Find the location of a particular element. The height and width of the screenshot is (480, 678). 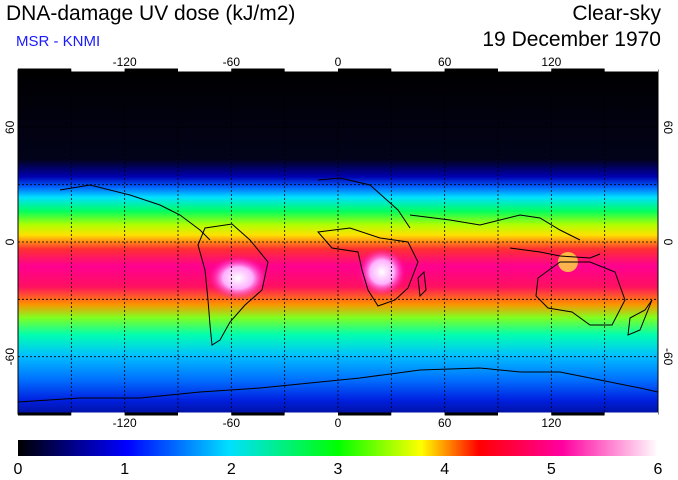

south-america-outline is located at coordinates (233, 284).